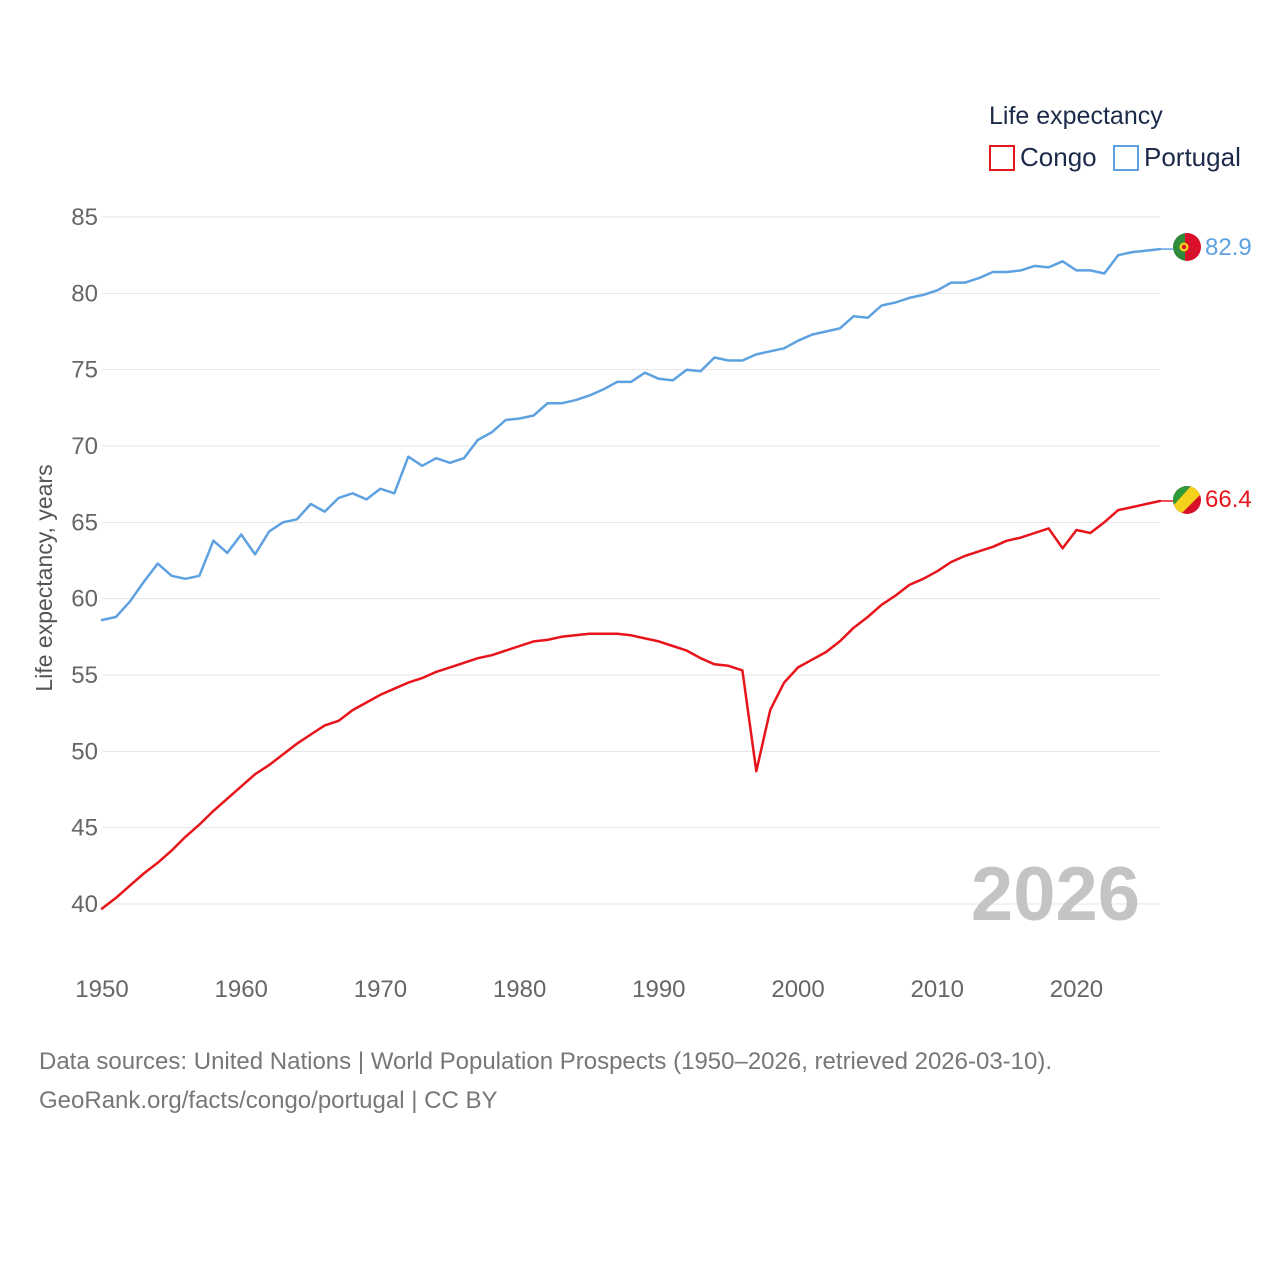 Image resolution: width=1280 pixels, height=1285 pixels. I want to click on legend-label-portugal: Portugal, so click(1192, 157).